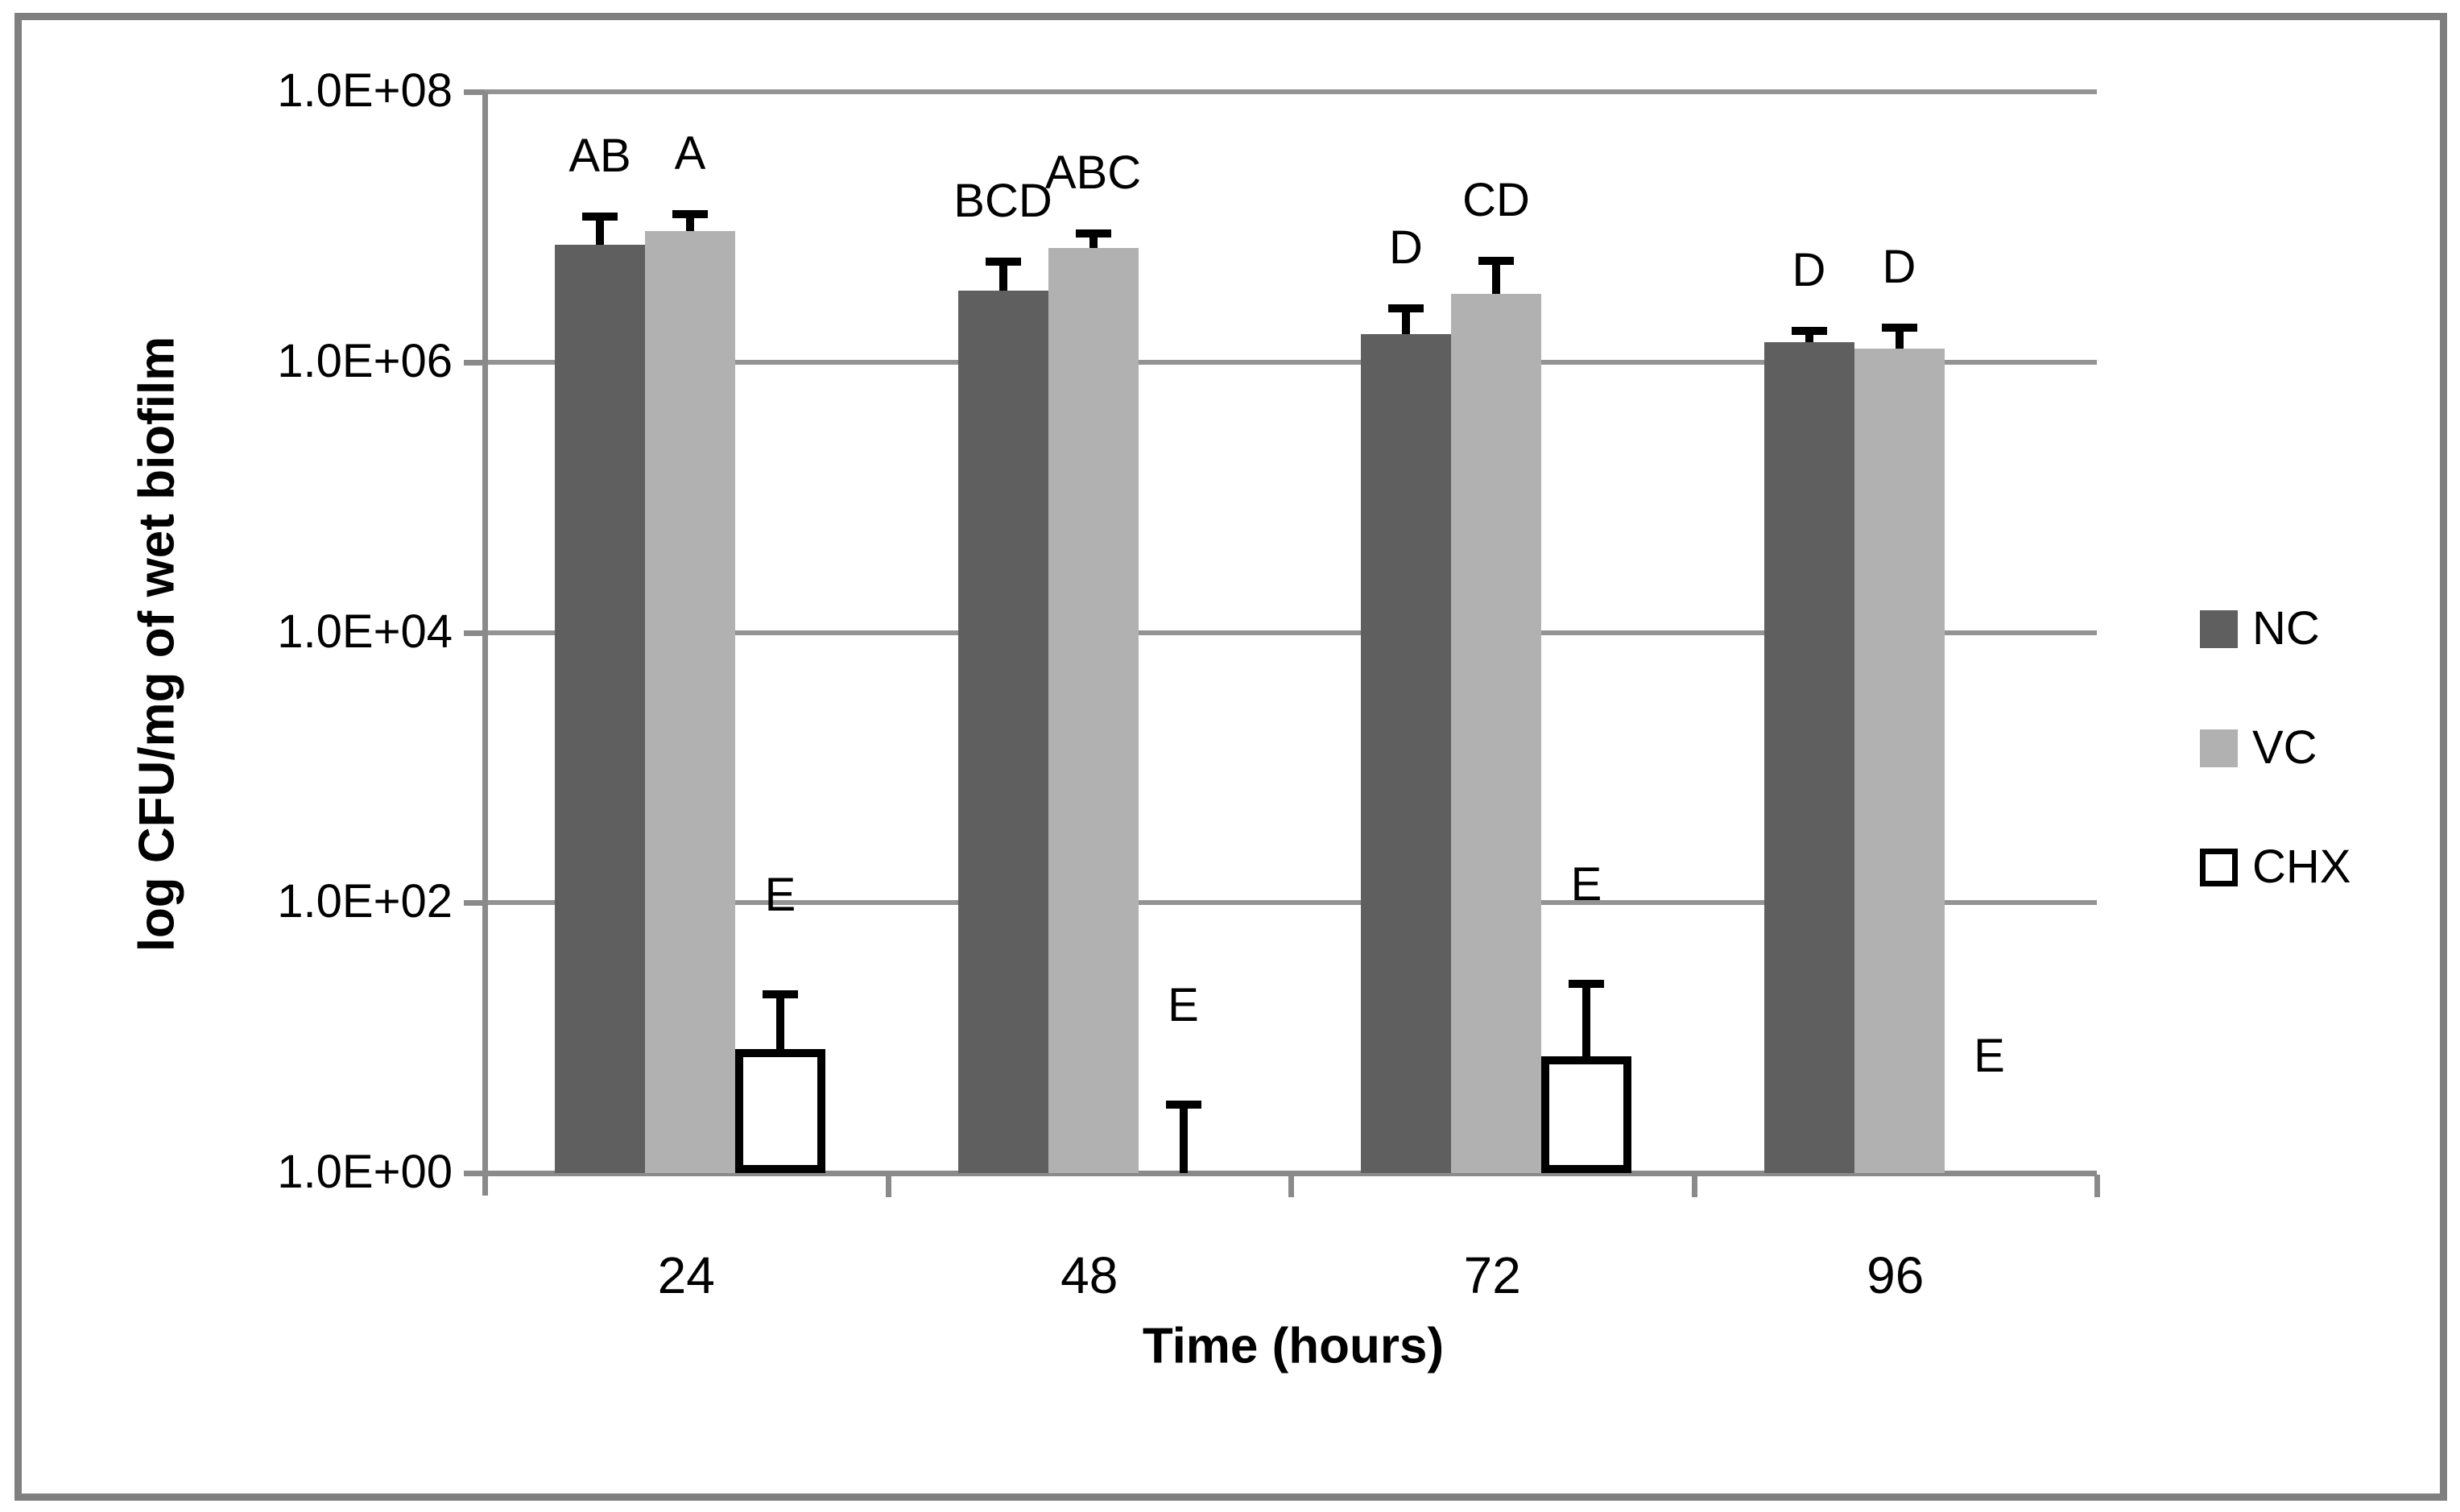 Image resolution: width=2460 pixels, height=1512 pixels. What do you see at coordinates (474, 1173) in the screenshot?
I see `y-tick-mark-1e0` at bounding box center [474, 1173].